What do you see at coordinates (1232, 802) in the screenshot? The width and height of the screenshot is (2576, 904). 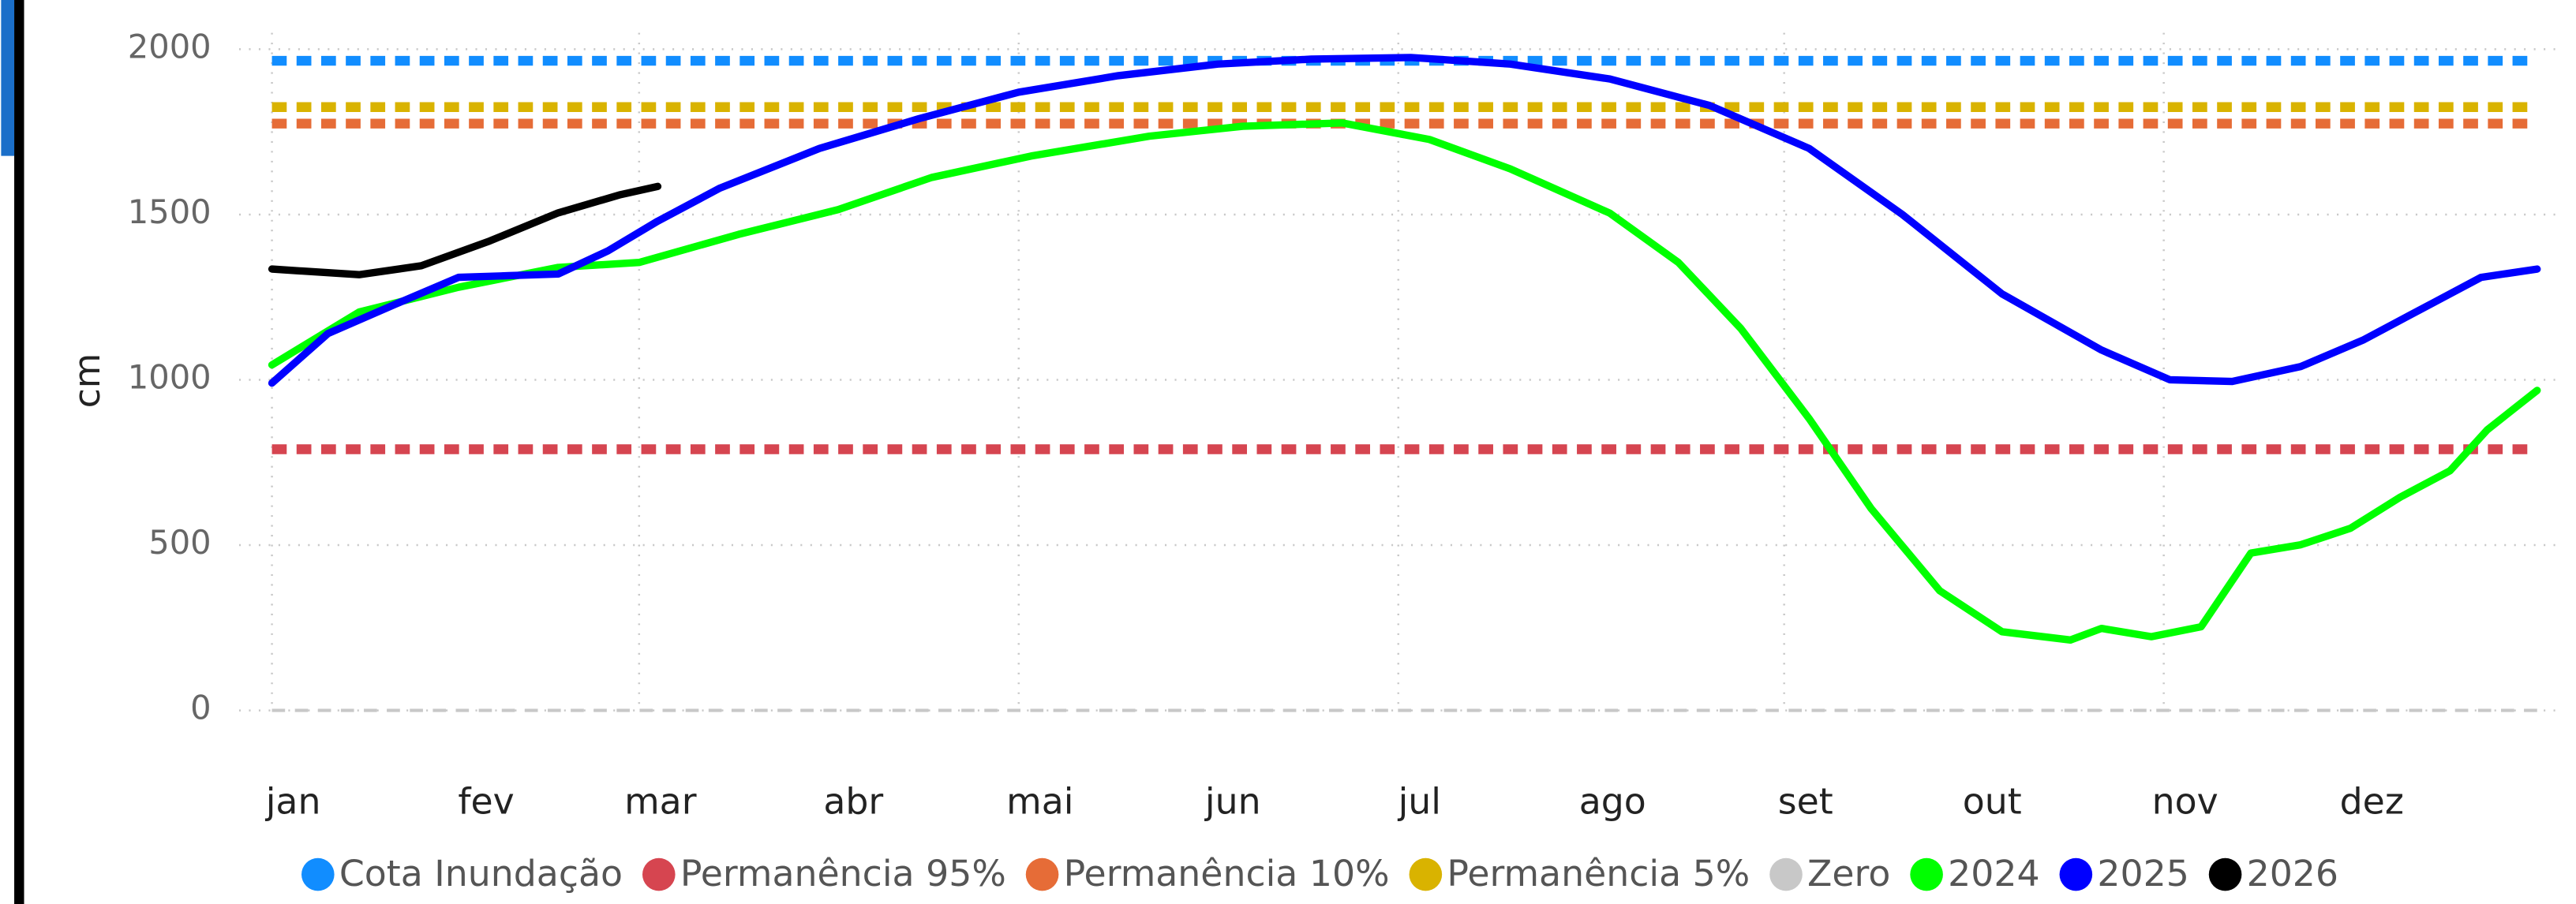 I see `x-tick-label: jun` at bounding box center [1232, 802].